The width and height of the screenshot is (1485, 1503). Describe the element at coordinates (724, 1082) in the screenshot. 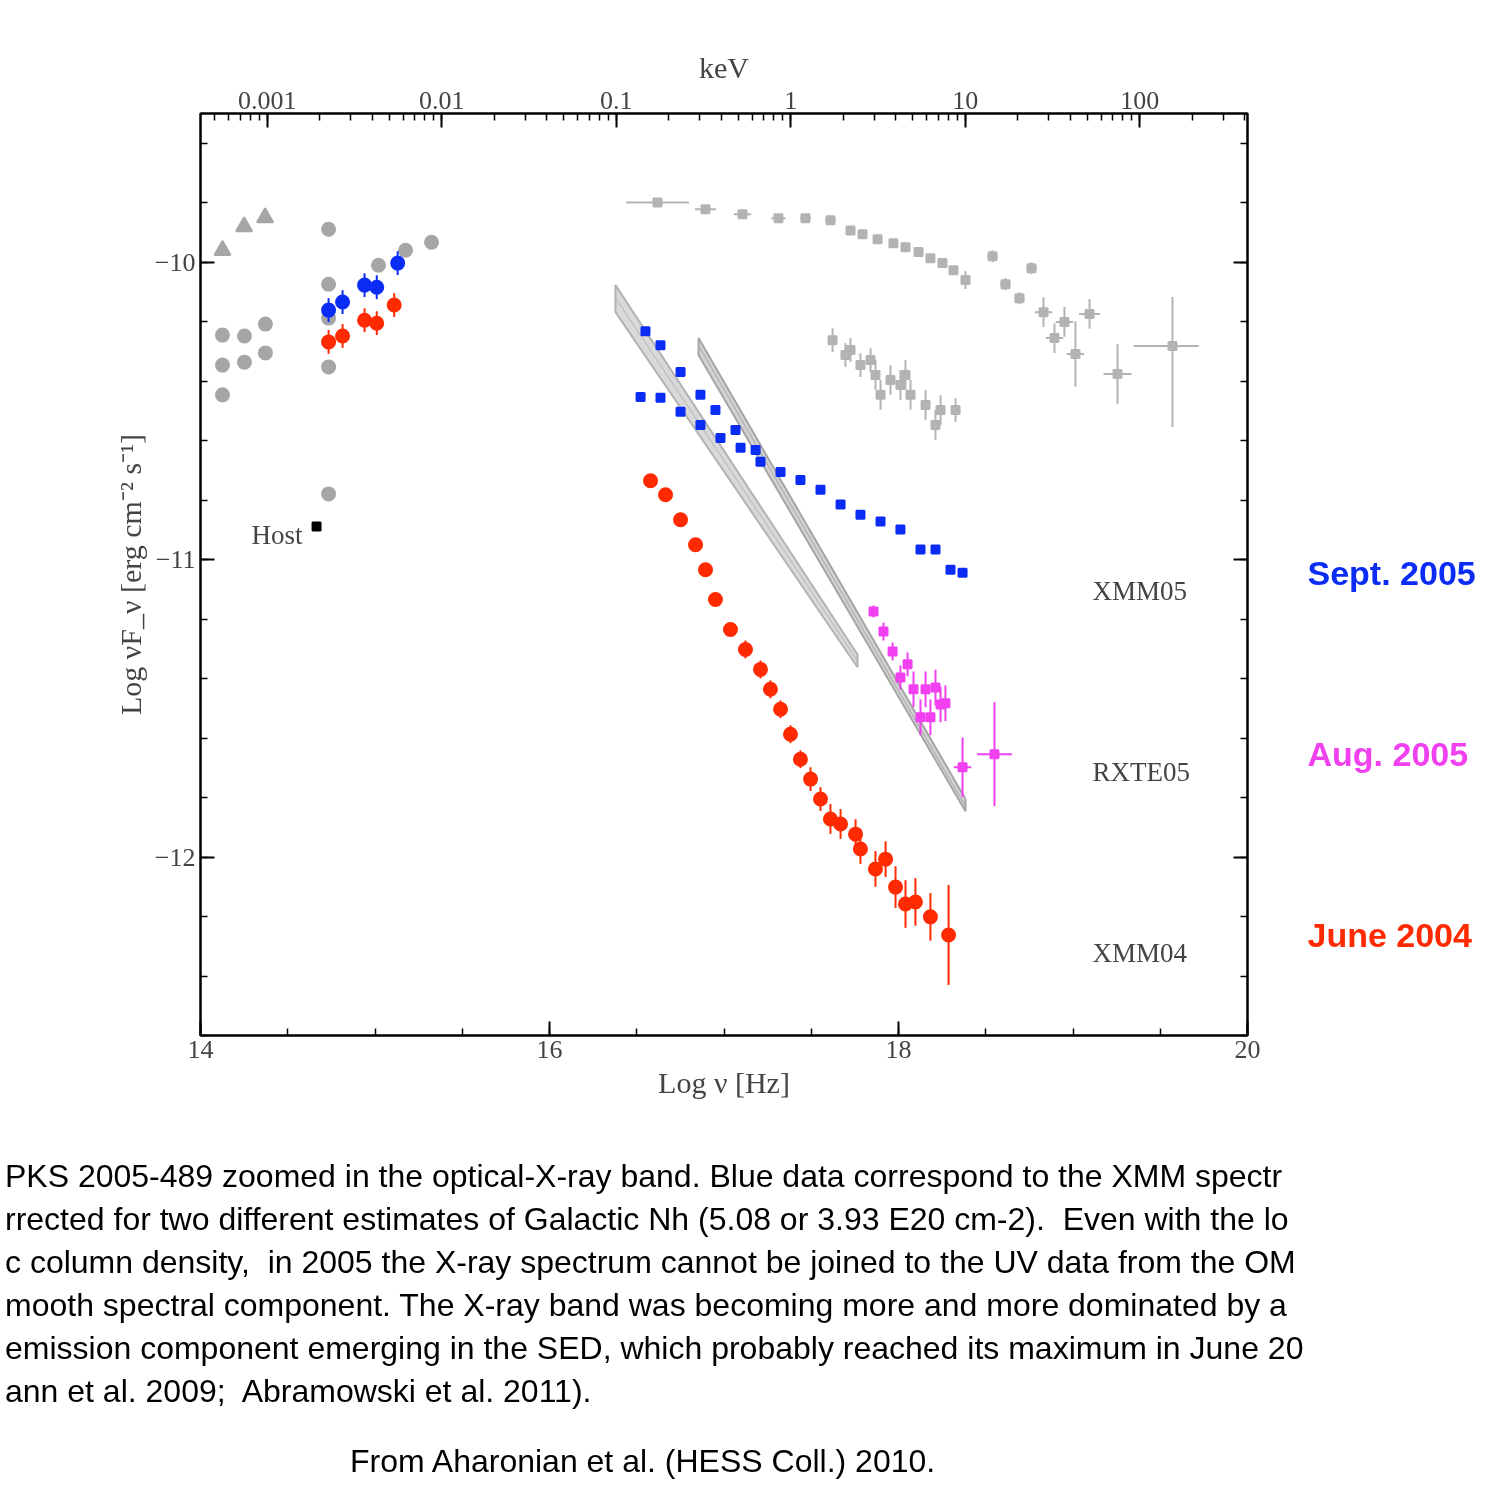

I see `x-axis-title: Log ν [Hz]` at that location.